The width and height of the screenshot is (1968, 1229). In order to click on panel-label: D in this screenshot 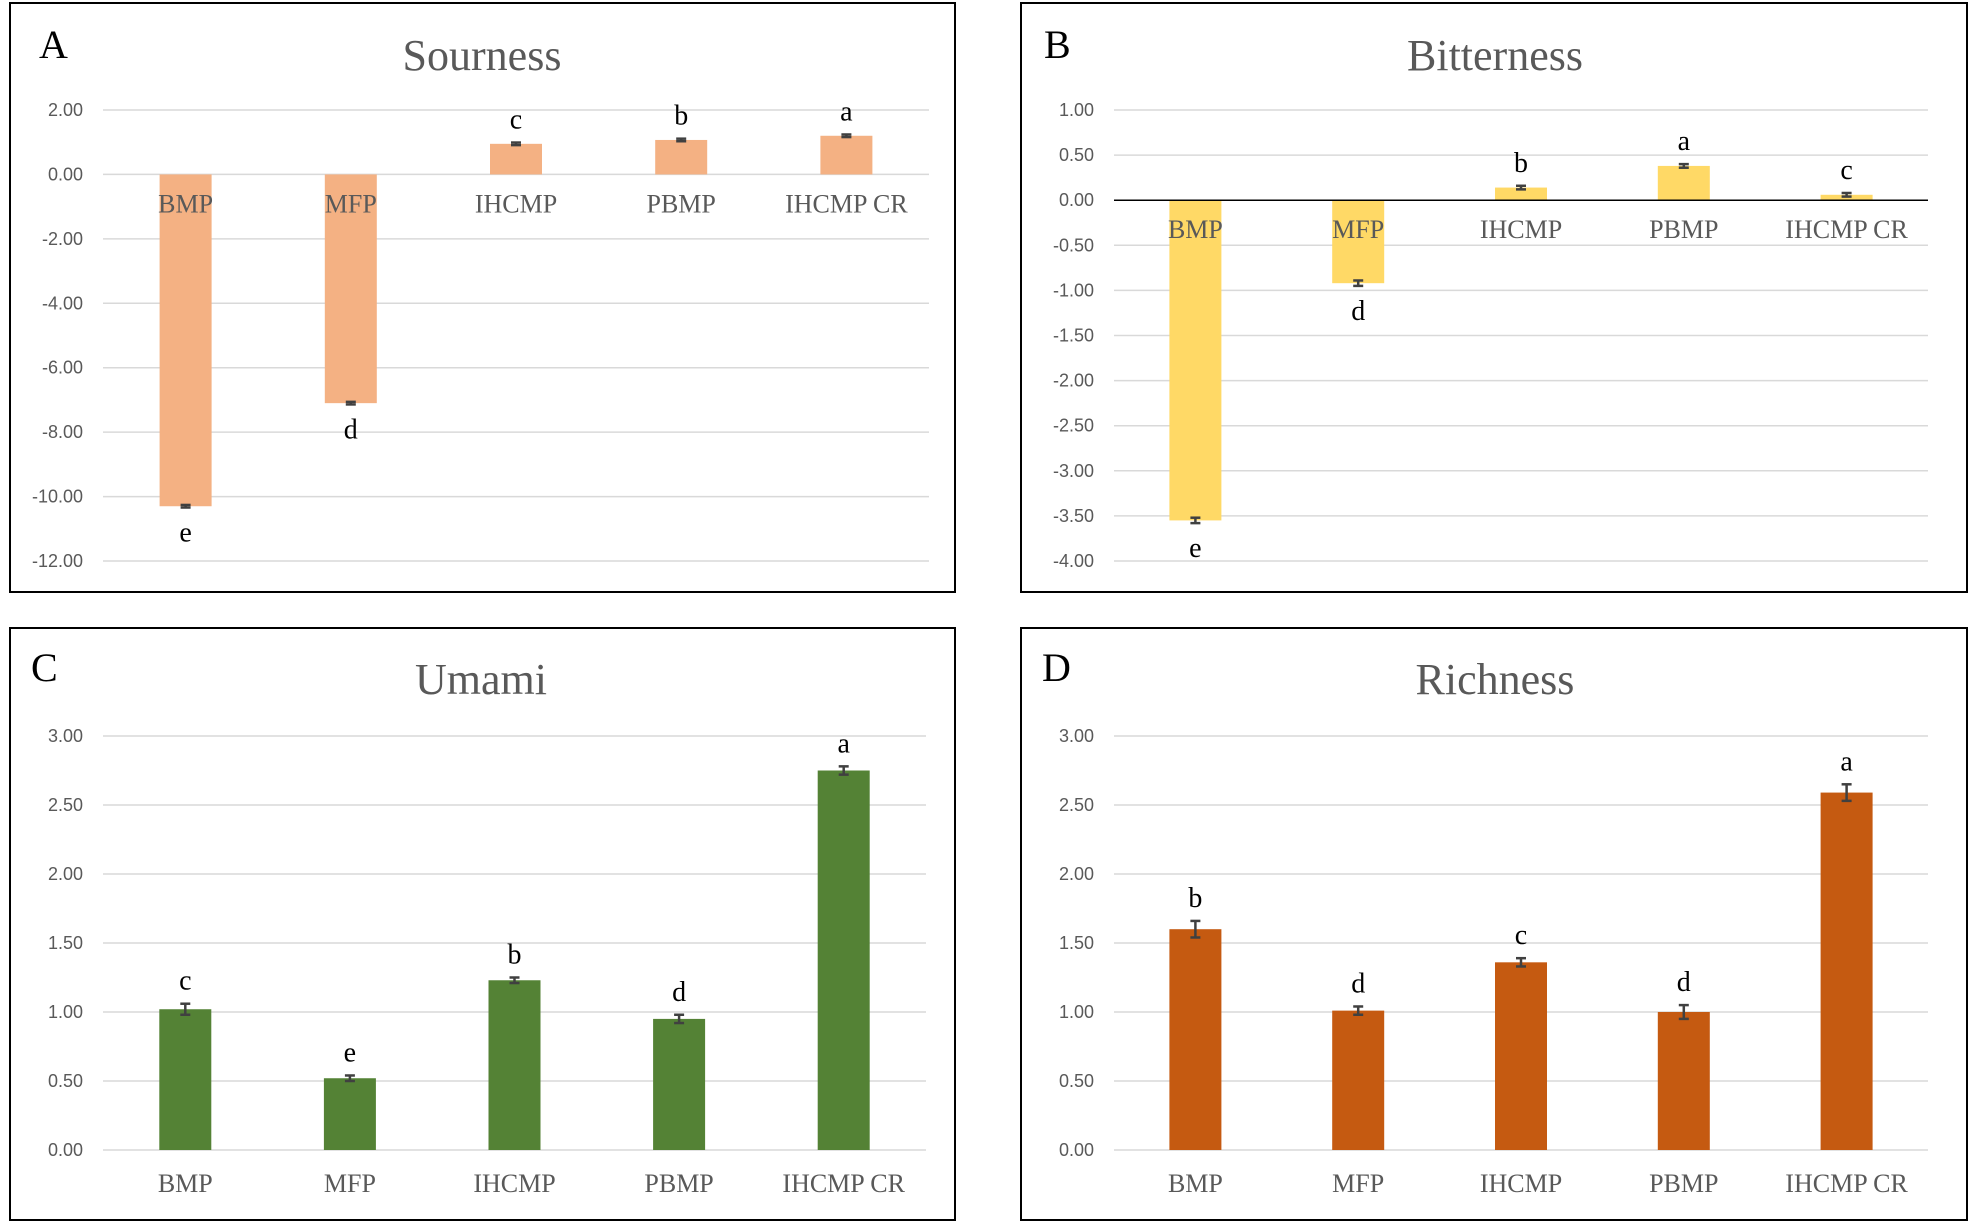, I will do `click(1056, 667)`.